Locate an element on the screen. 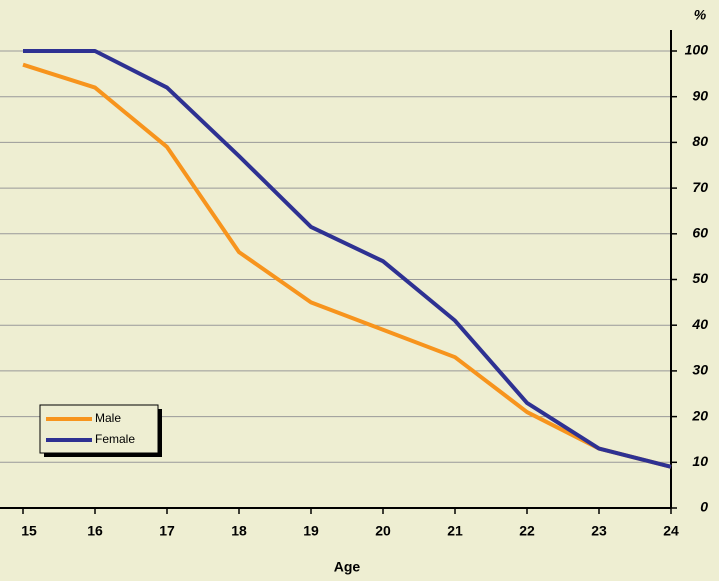 The image size is (719, 581). y-tick-label: 0 is located at coordinates (704, 507).